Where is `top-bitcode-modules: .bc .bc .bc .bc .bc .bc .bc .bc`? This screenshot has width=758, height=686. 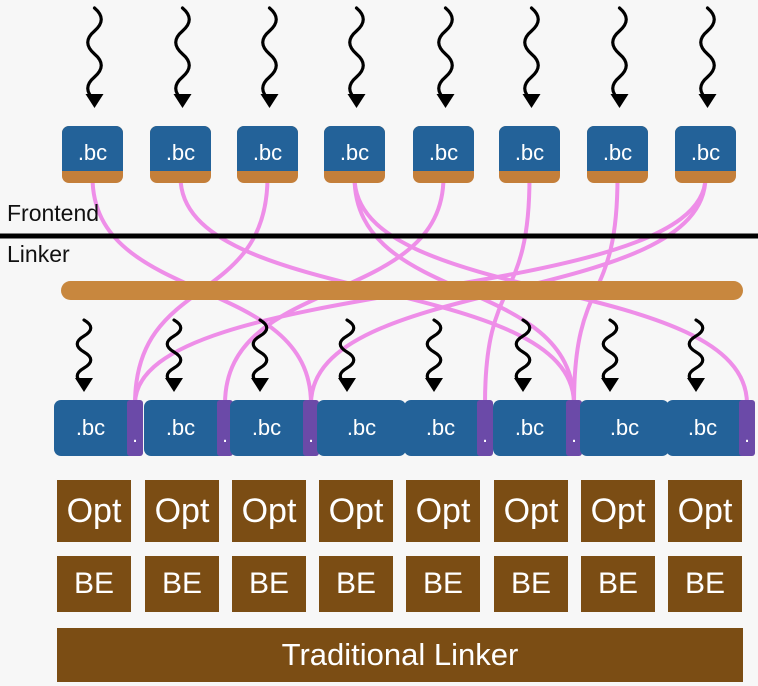 top-bitcode-modules: .bc .bc .bc .bc .bc .bc .bc .bc is located at coordinates (399, 154).